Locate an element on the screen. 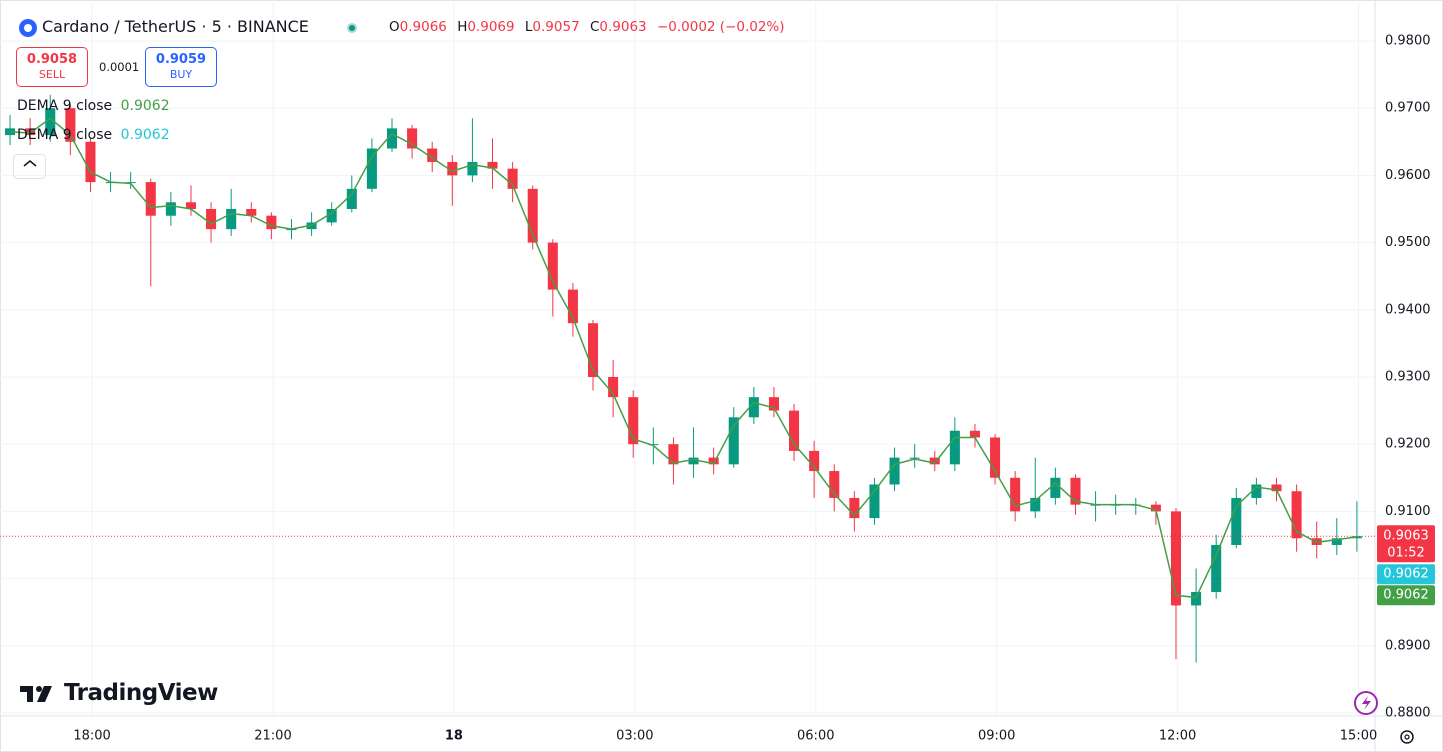 The width and height of the screenshot is (1443, 752). alert-bolt is located at coordinates (1366, 703).